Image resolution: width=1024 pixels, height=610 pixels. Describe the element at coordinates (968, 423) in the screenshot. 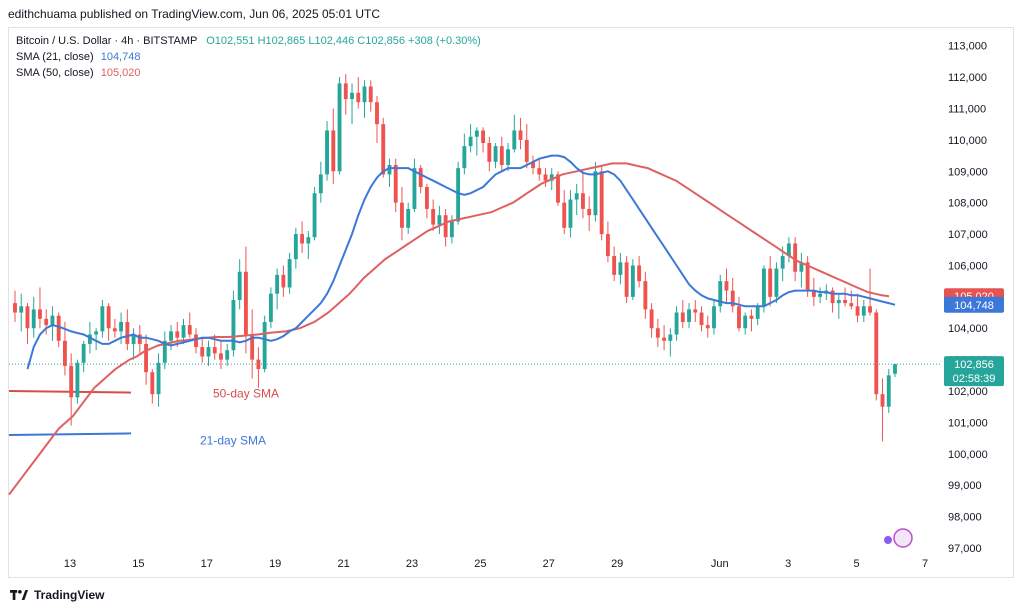

I see `y-tick-label: 101,000` at that location.